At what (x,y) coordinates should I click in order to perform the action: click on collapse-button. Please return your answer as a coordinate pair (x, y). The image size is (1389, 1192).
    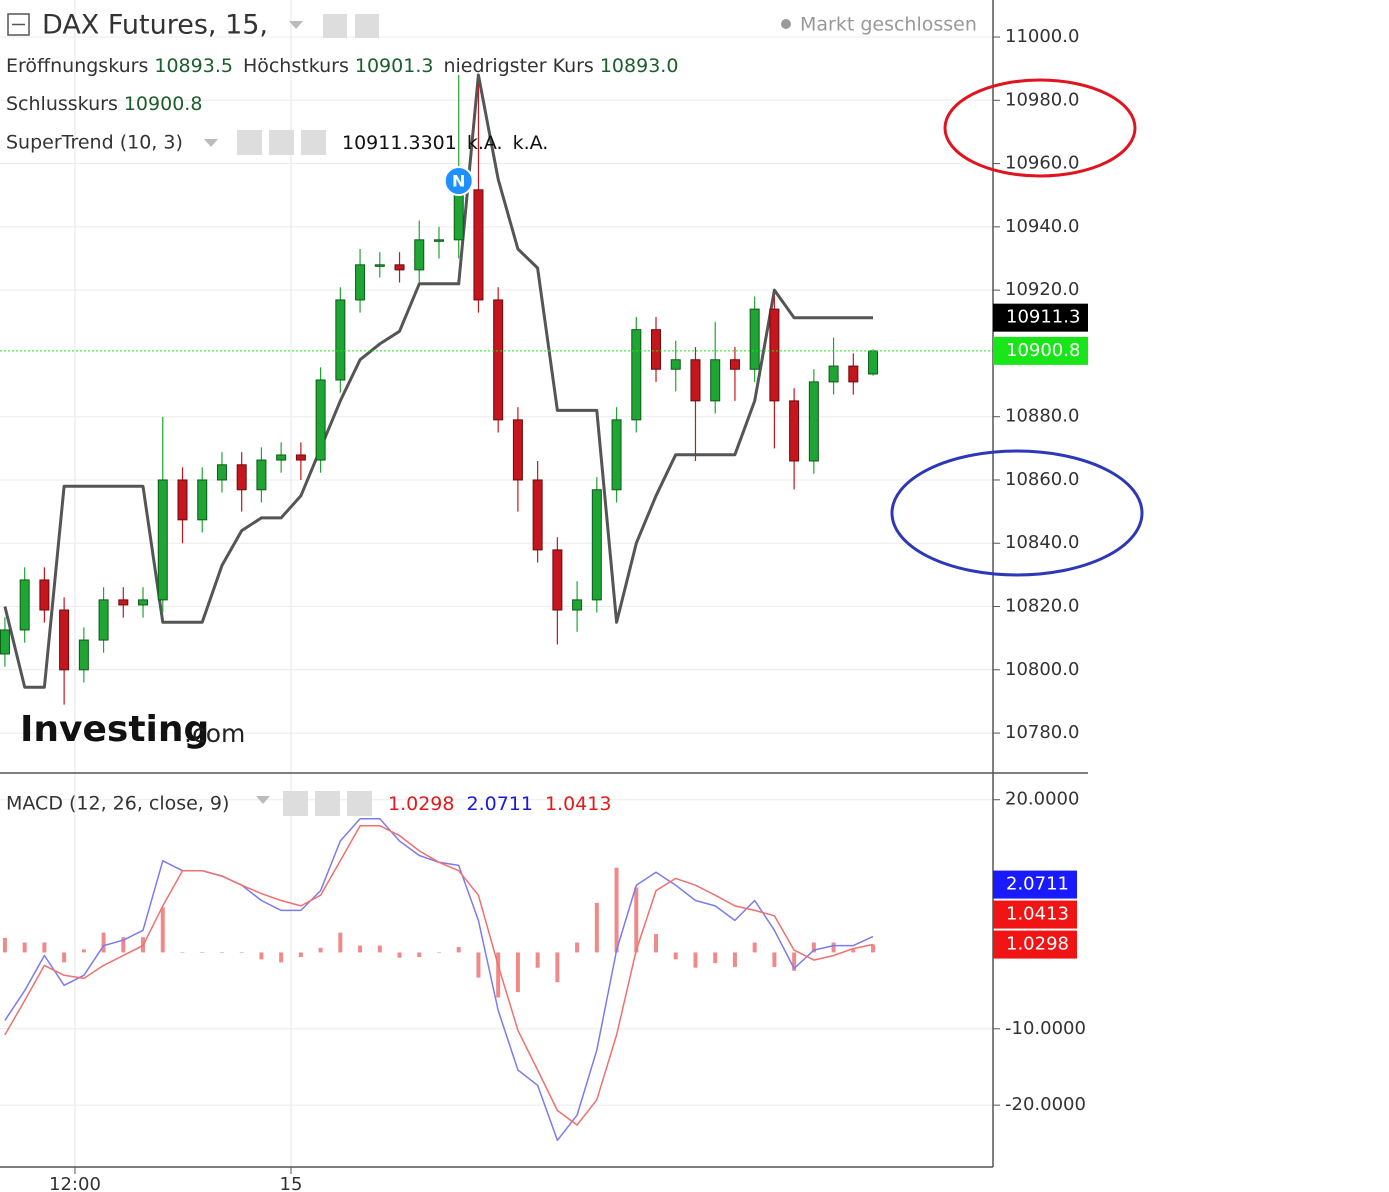
    Looking at the image, I should click on (18, 24).